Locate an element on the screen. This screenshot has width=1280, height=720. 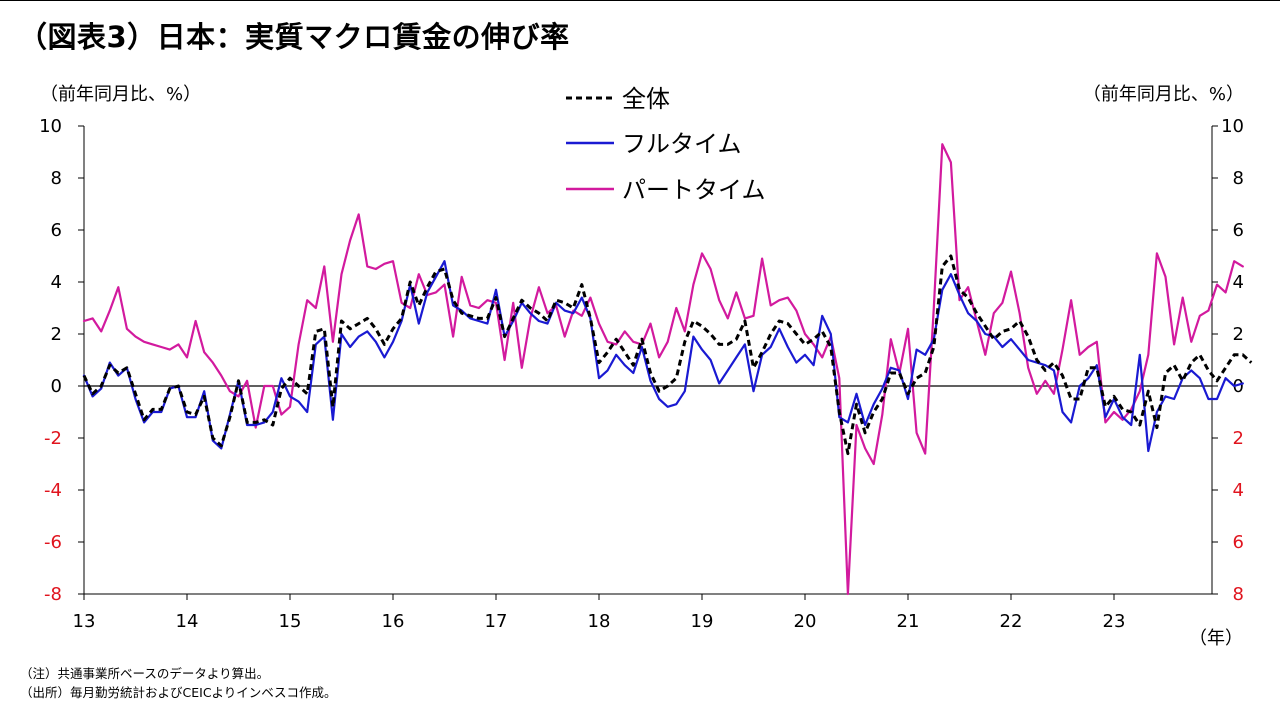
y-tick-label-left: -4 is located at coordinates (53, 490).